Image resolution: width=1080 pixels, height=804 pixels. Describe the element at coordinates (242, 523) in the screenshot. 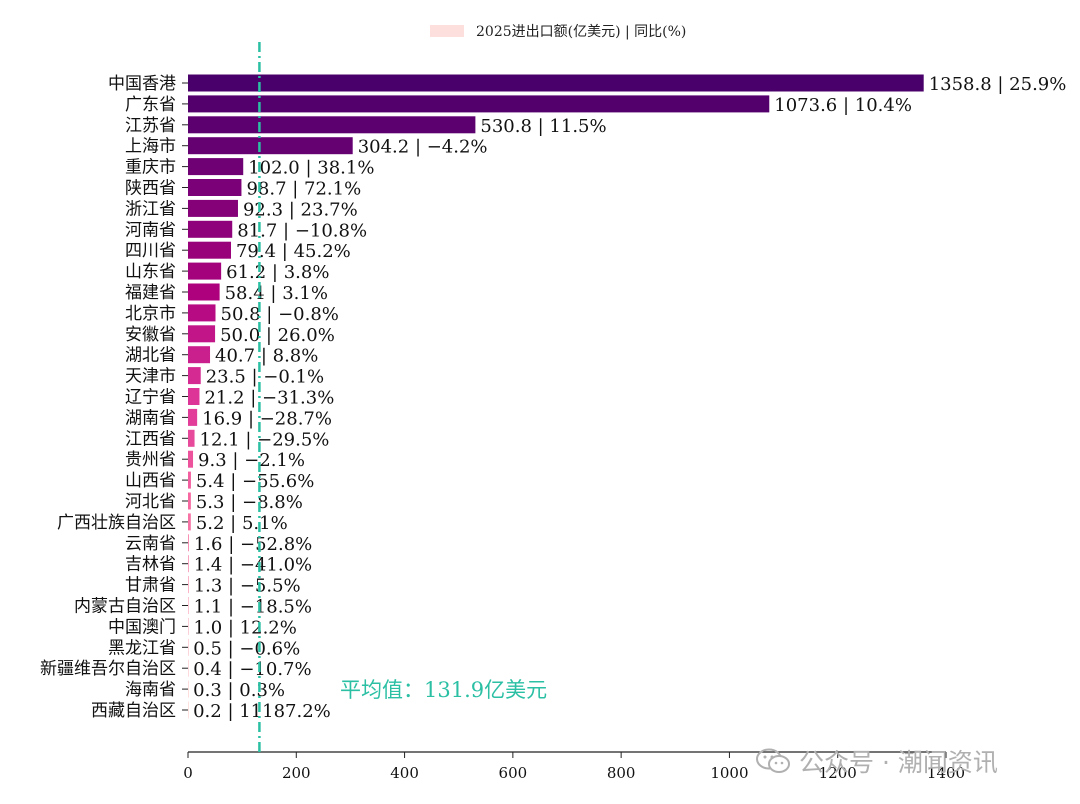

I see `data-label: 5.2 | 5.1%` at that location.